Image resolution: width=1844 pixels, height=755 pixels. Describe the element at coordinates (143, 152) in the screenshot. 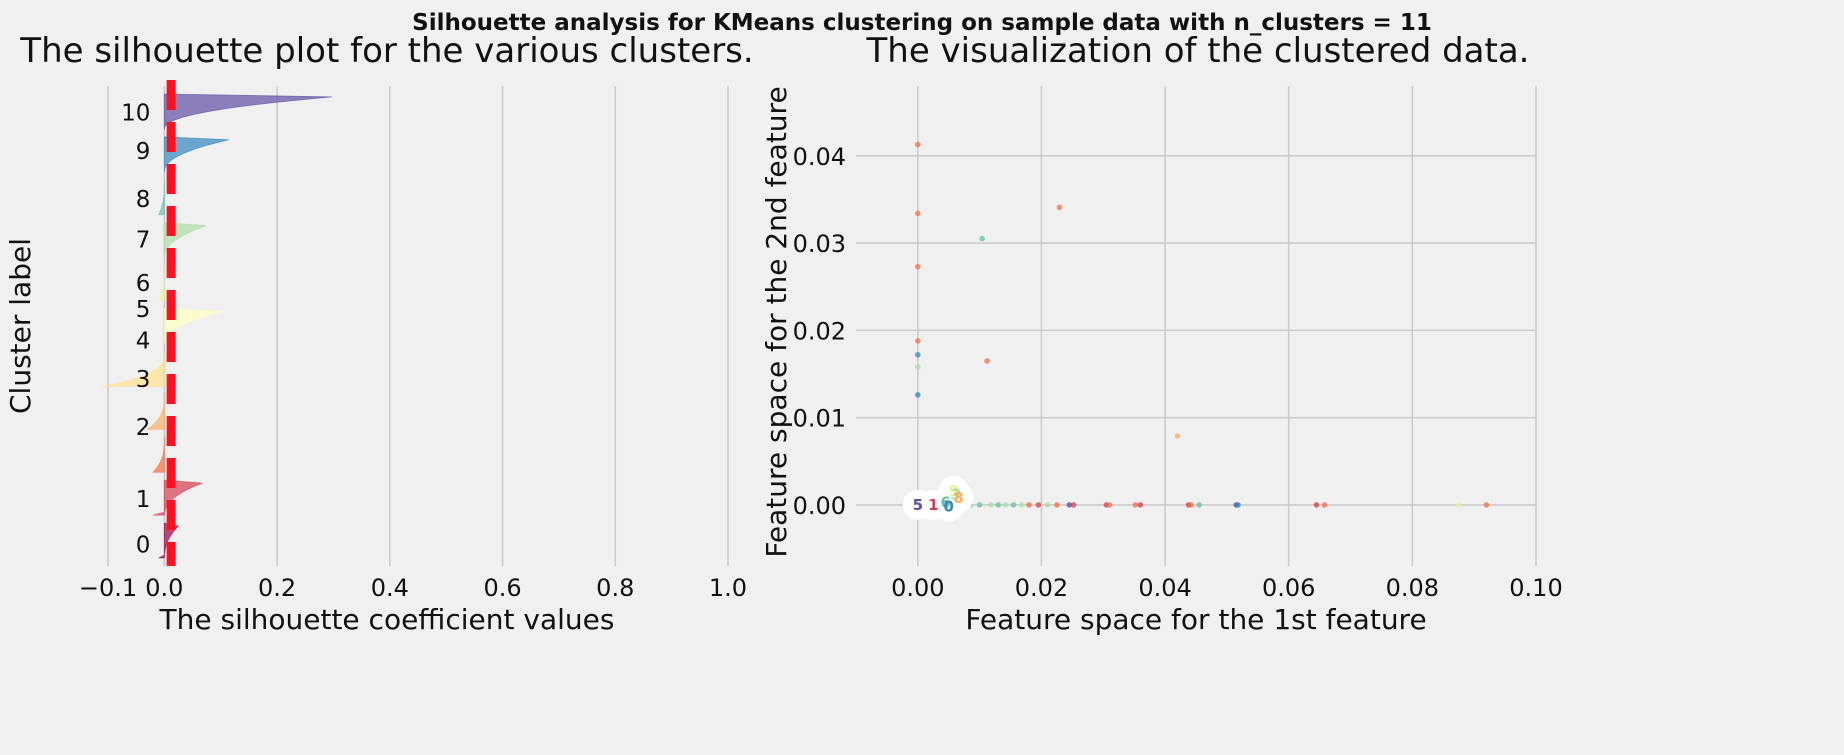

I see `cluster-label-9: 9` at that location.